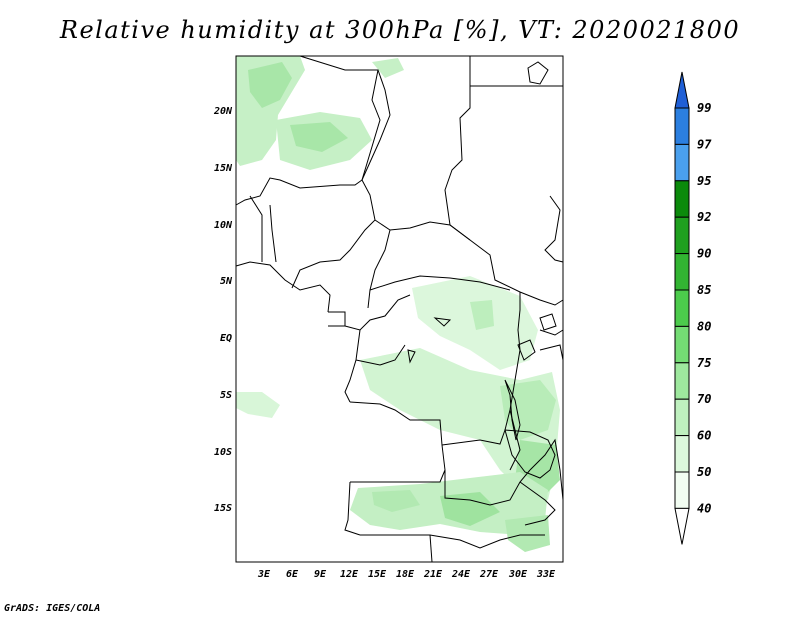  Describe the element at coordinates (223, 310) in the screenshot. I see `latitude-axis: 20N 15N 10N 5N EQ 5S 10S 15S` at that location.